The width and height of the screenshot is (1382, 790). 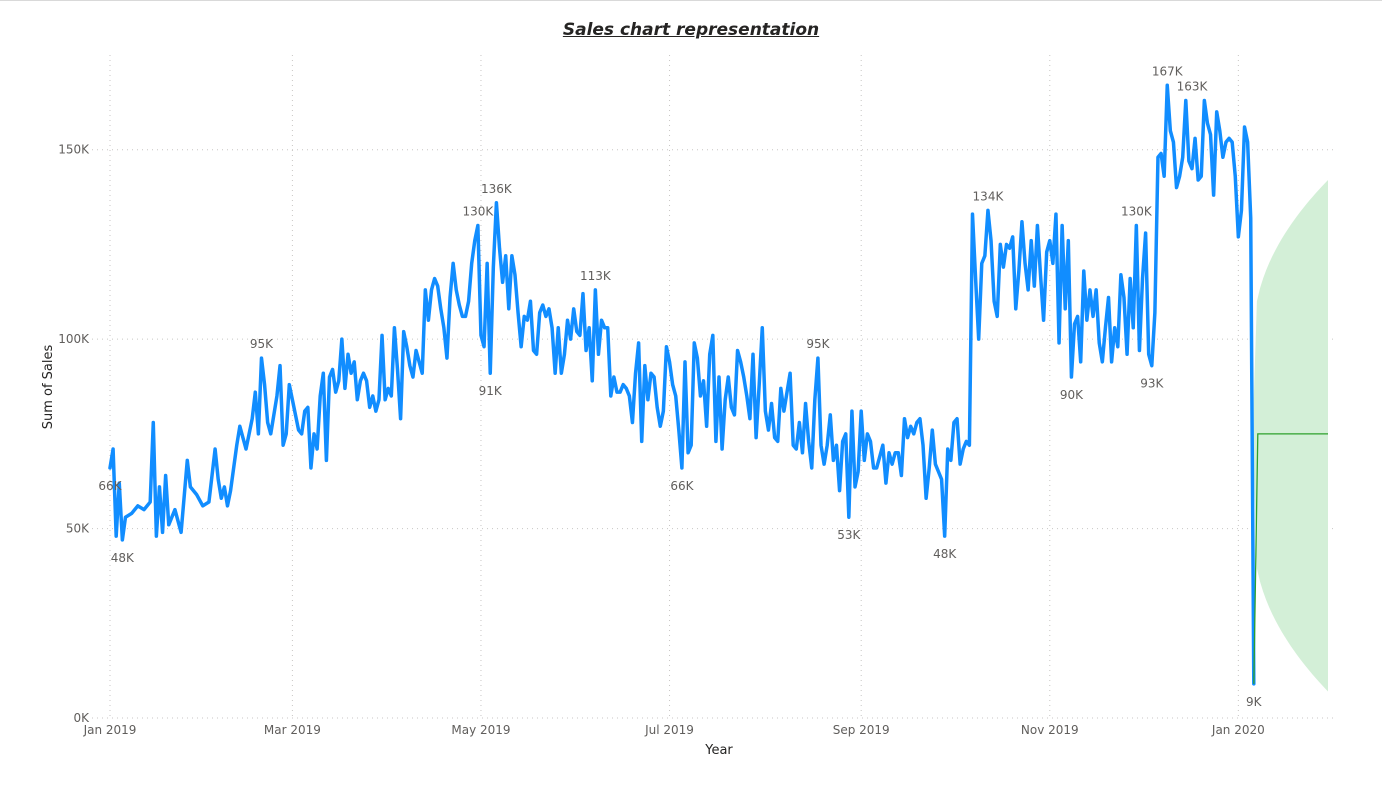 I want to click on x-tick-label: Jul 2019, so click(x=669, y=730).